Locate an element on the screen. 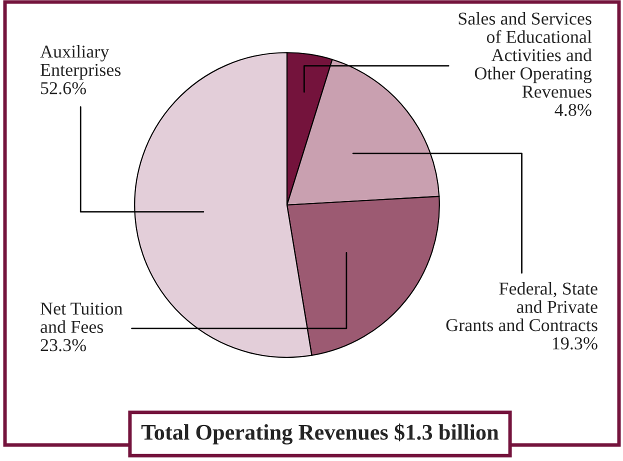 This screenshot has width=623, height=461. slice-label: Federal, State and Private Grants and Contracts is located at coordinates (522, 307).